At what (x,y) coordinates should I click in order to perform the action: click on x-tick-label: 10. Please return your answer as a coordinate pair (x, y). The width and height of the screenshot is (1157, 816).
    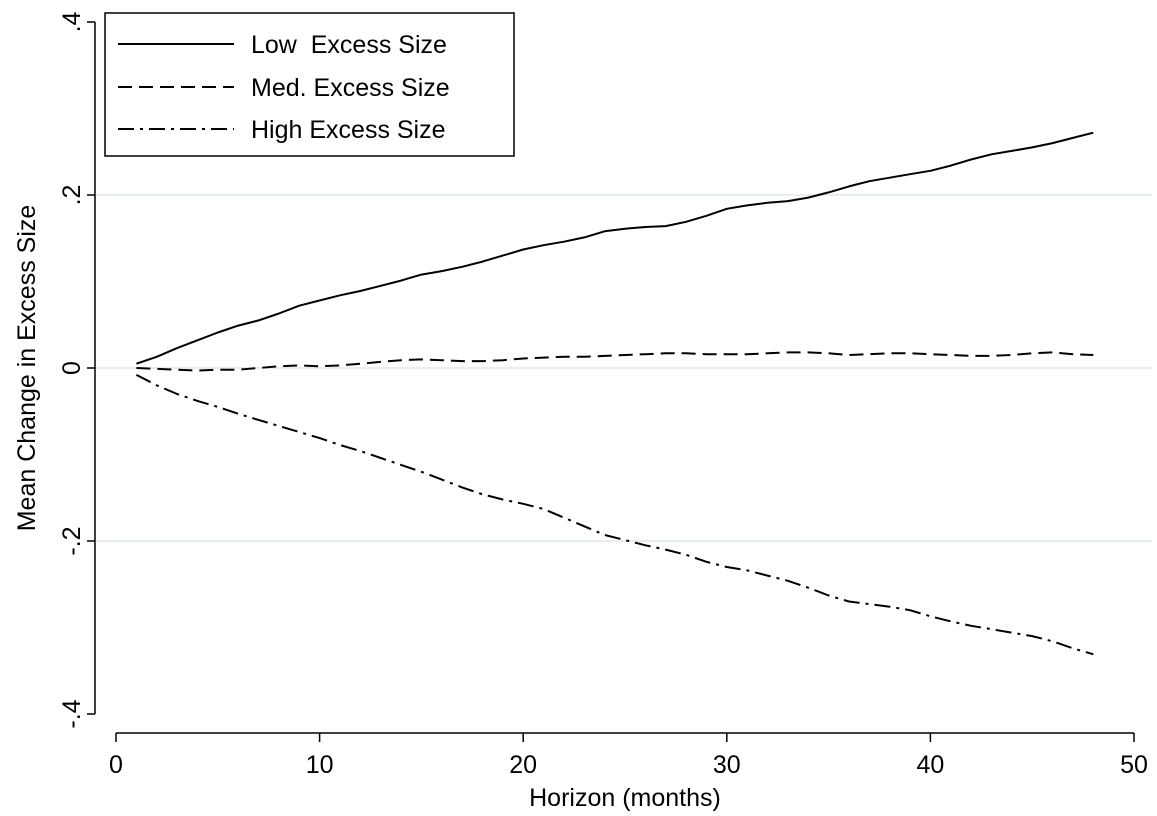
    Looking at the image, I should click on (320, 765).